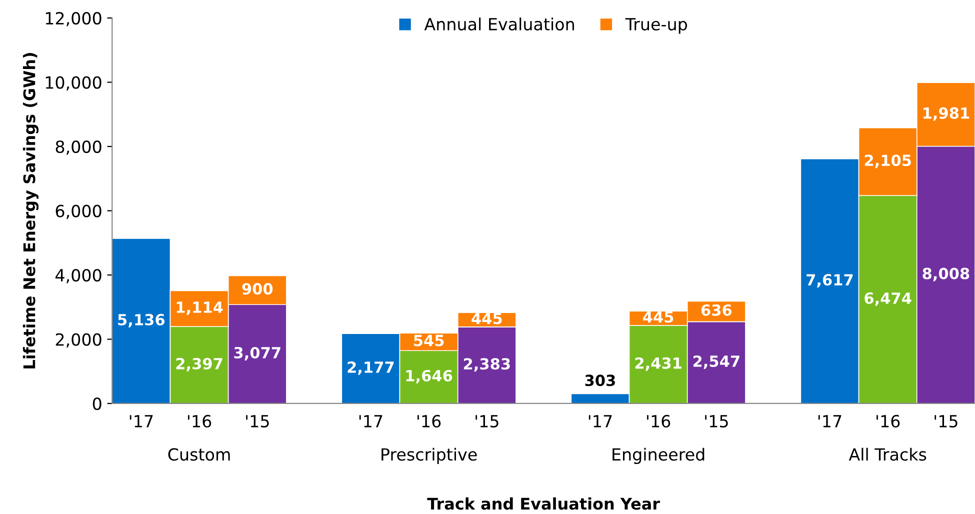  What do you see at coordinates (716, 362) in the screenshot?
I see `data-label: 2,547` at bounding box center [716, 362].